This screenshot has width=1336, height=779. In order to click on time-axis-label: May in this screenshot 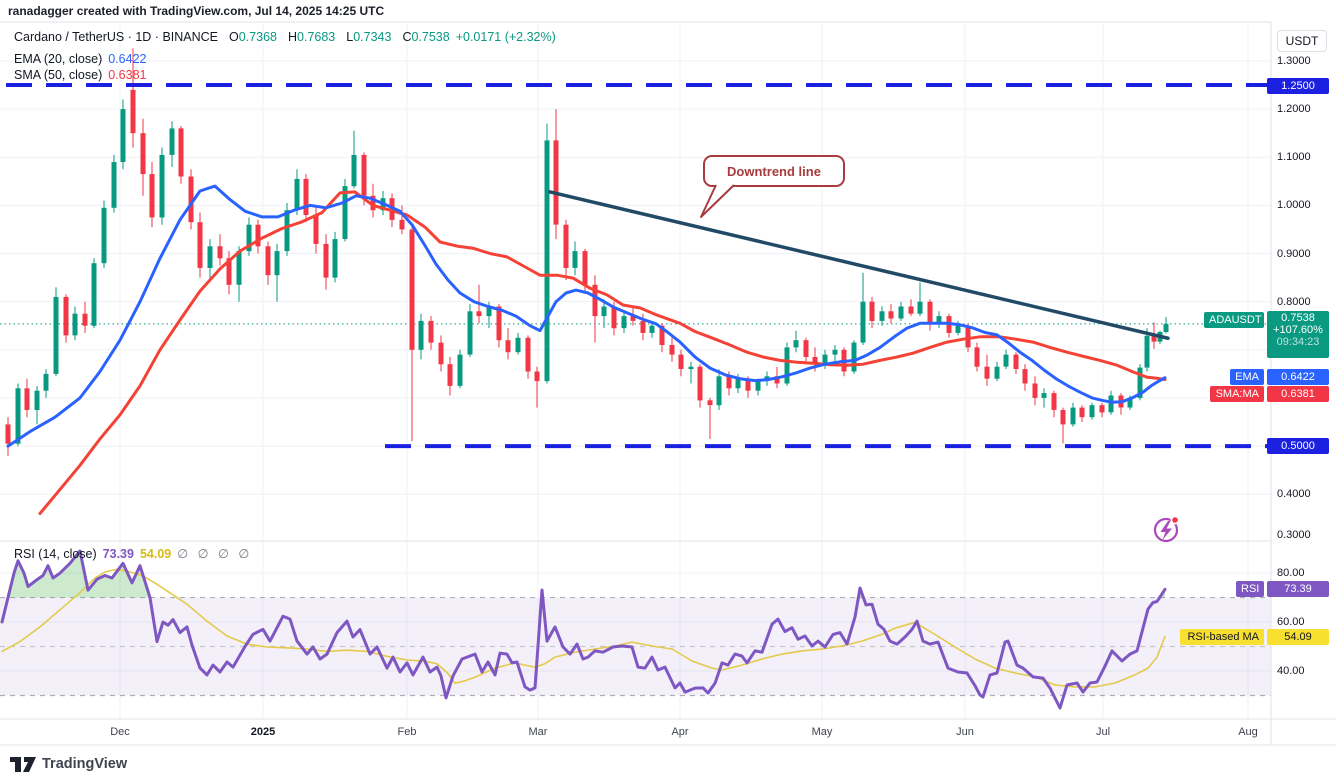, I will do `click(822, 732)`.